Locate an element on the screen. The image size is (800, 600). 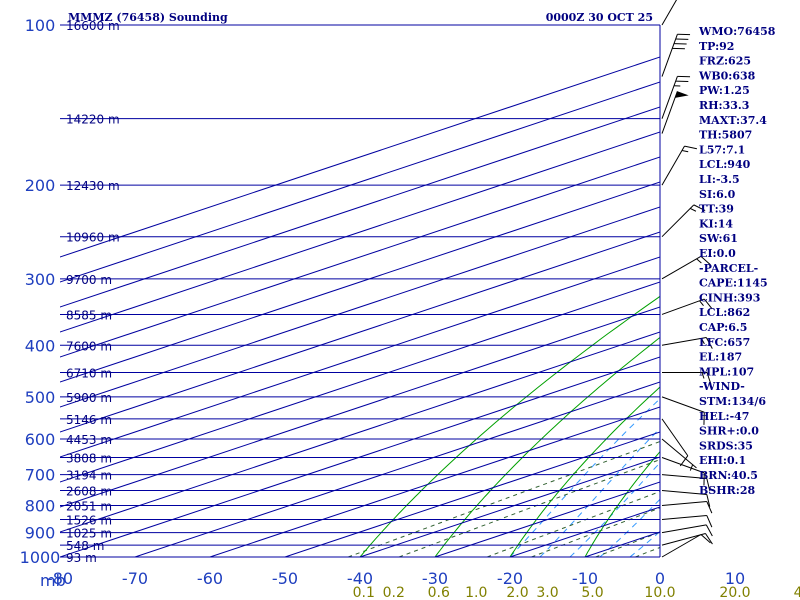
pressure-label: 800 is located at coordinates (40, 505).